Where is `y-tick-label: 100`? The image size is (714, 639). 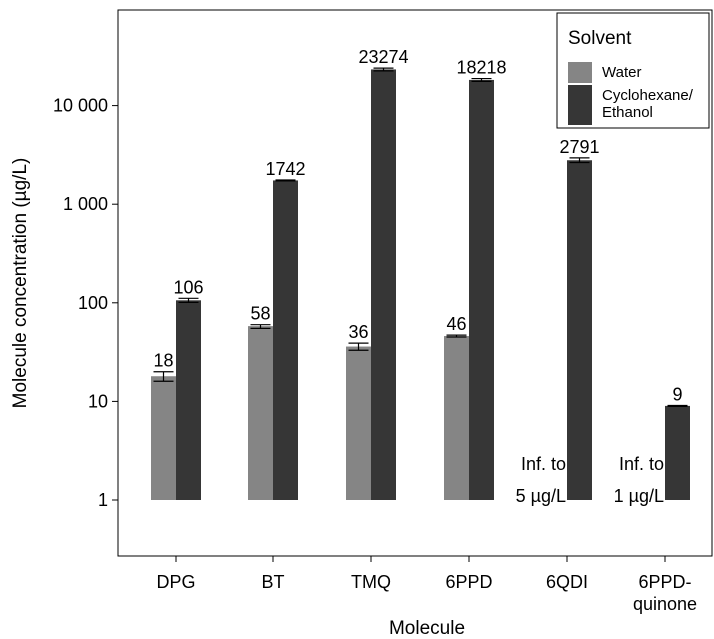
y-tick-label: 100 is located at coordinates (93, 303).